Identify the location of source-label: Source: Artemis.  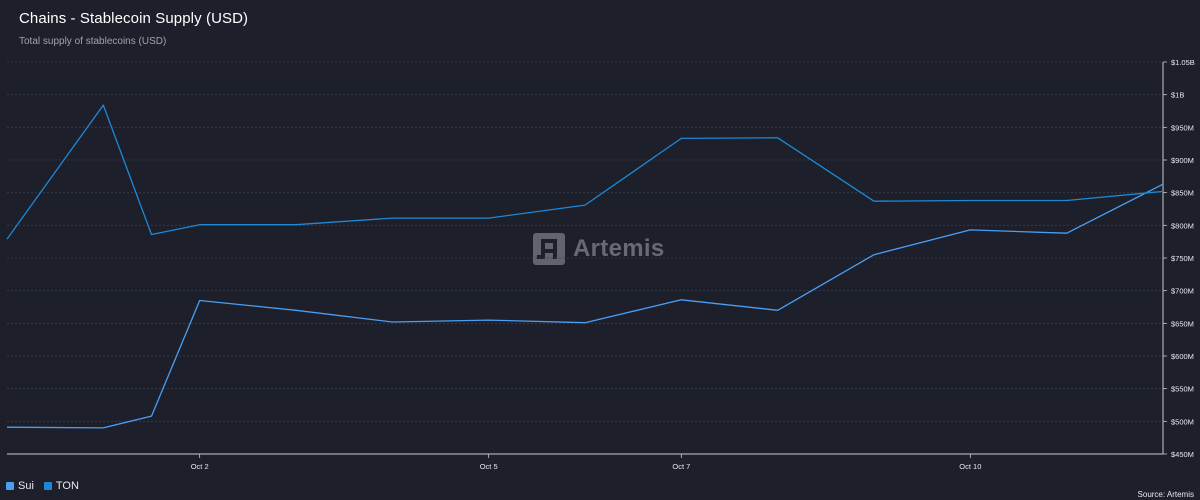
(1165, 494).